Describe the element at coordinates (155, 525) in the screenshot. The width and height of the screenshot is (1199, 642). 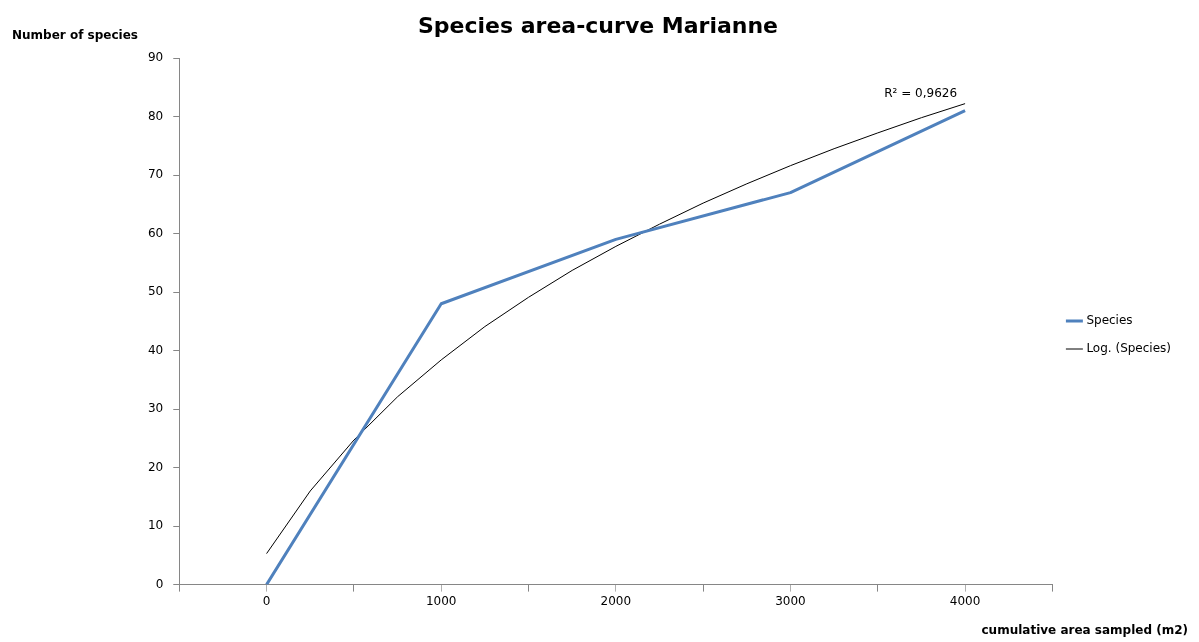
I see `y-tick-label: 10` at that location.